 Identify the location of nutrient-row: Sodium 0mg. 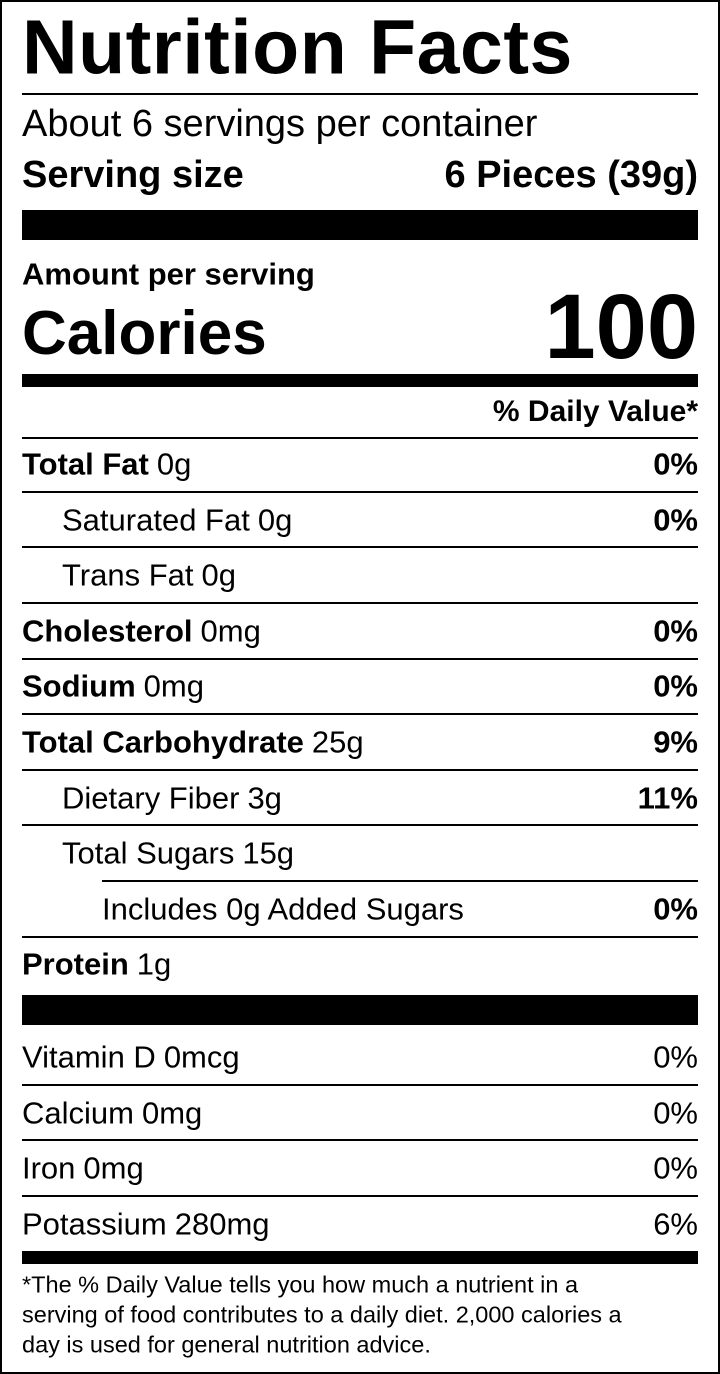
(113, 686).